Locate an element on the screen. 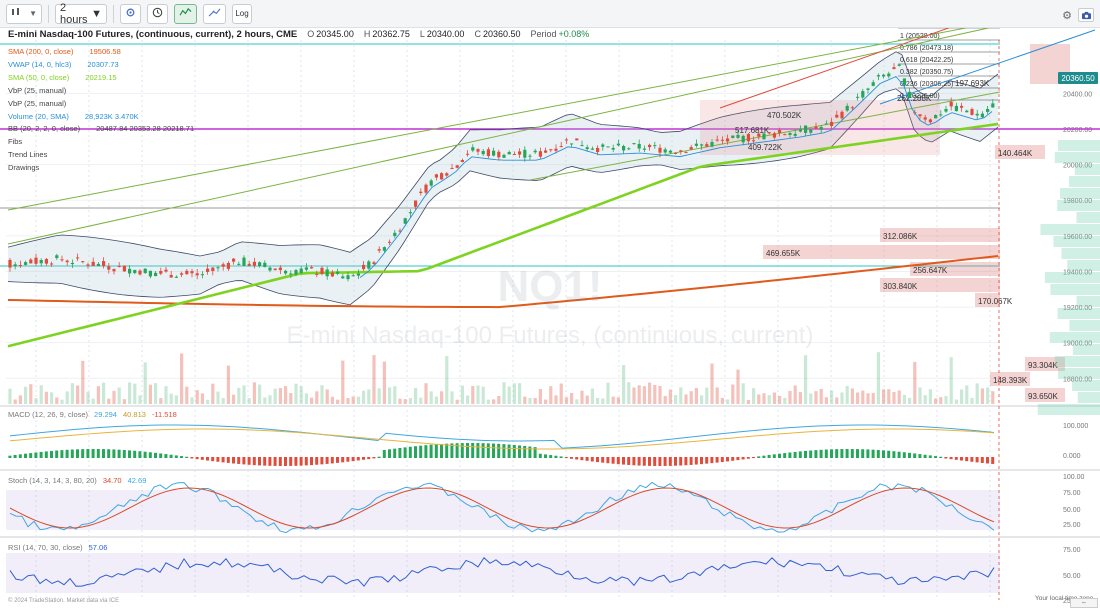  legend-row: Trend Lines is located at coordinates (101, 155).